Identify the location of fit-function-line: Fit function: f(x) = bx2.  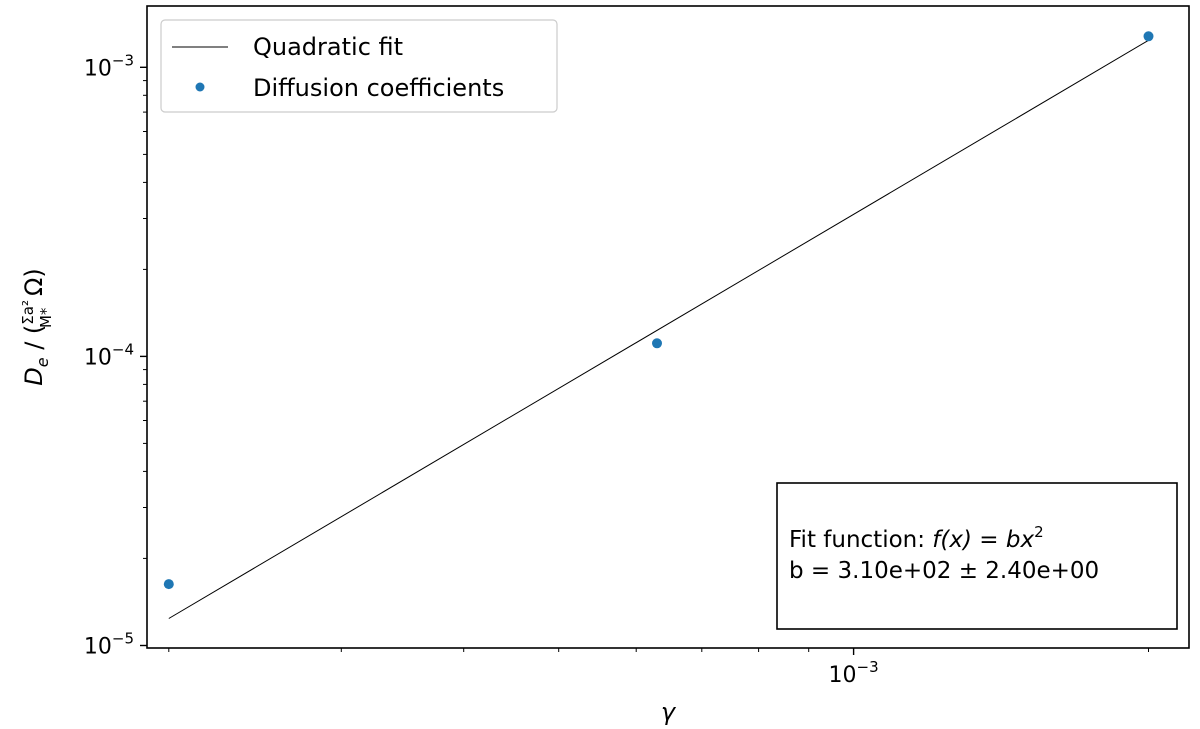
(916, 538).